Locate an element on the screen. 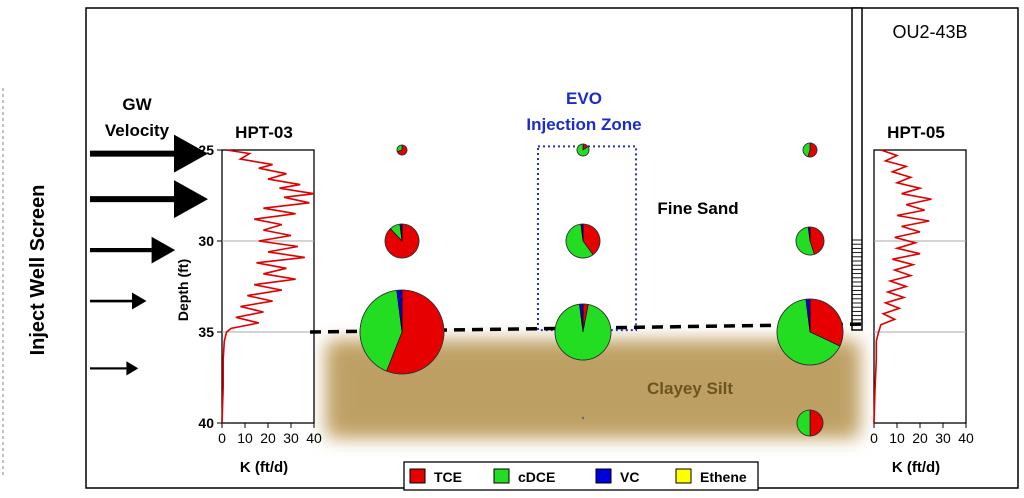  hpt-left-panel: 0 10 20 30 40 is located at coordinates (270, 297).